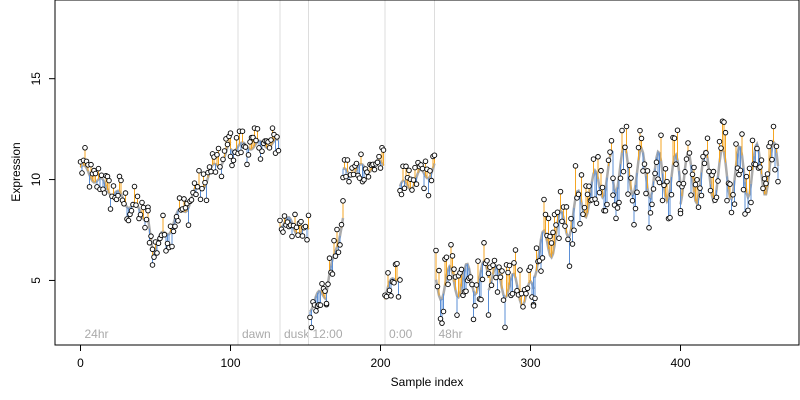 The height and width of the screenshot is (400, 800). I want to click on y-tick-label: 15, so click(36, 79).